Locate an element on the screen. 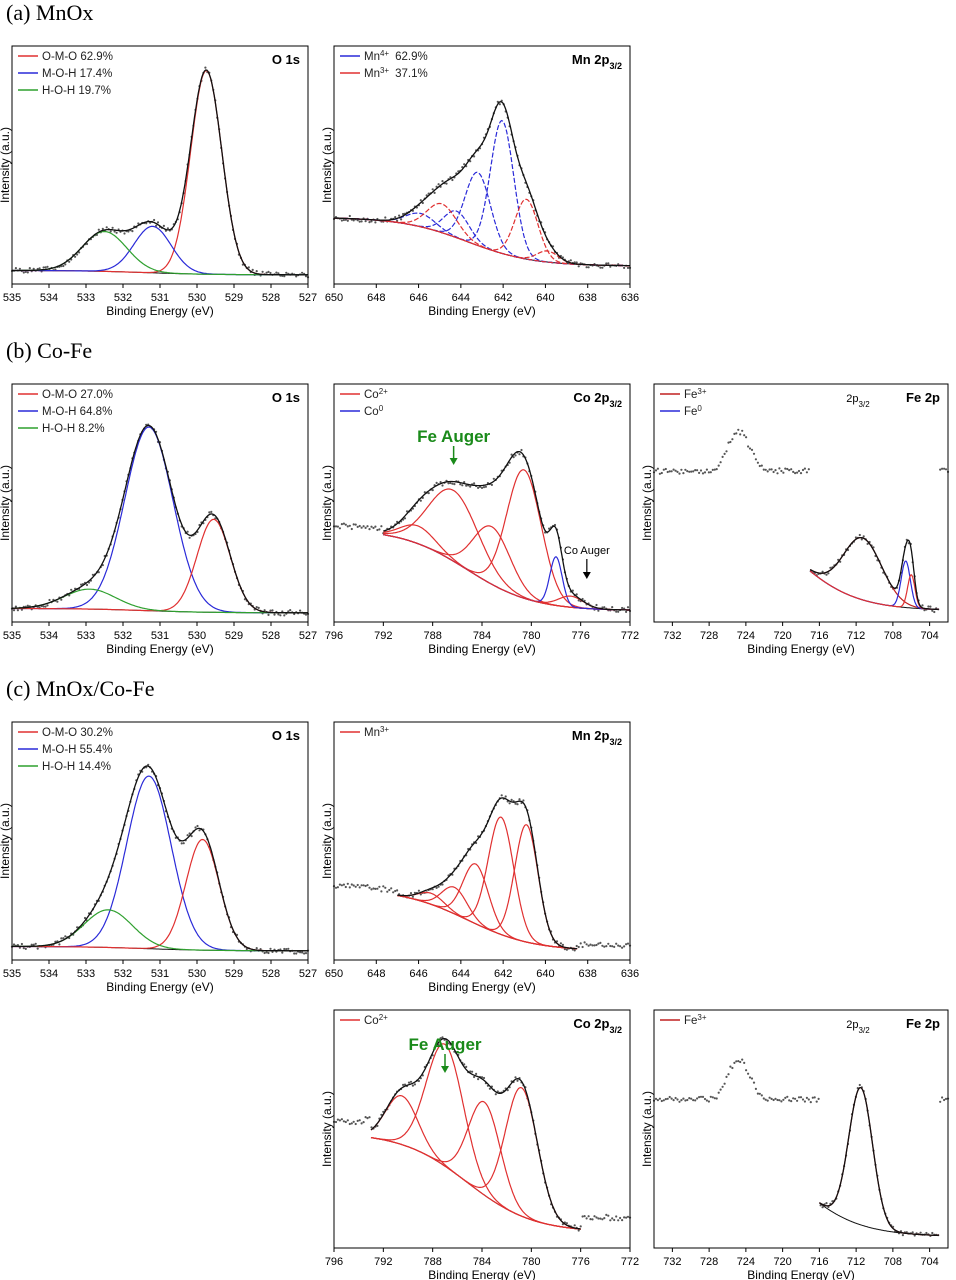 The image size is (956, 1280). legend-label: M-O-H 64.8% is located at coordinates (77, 412).